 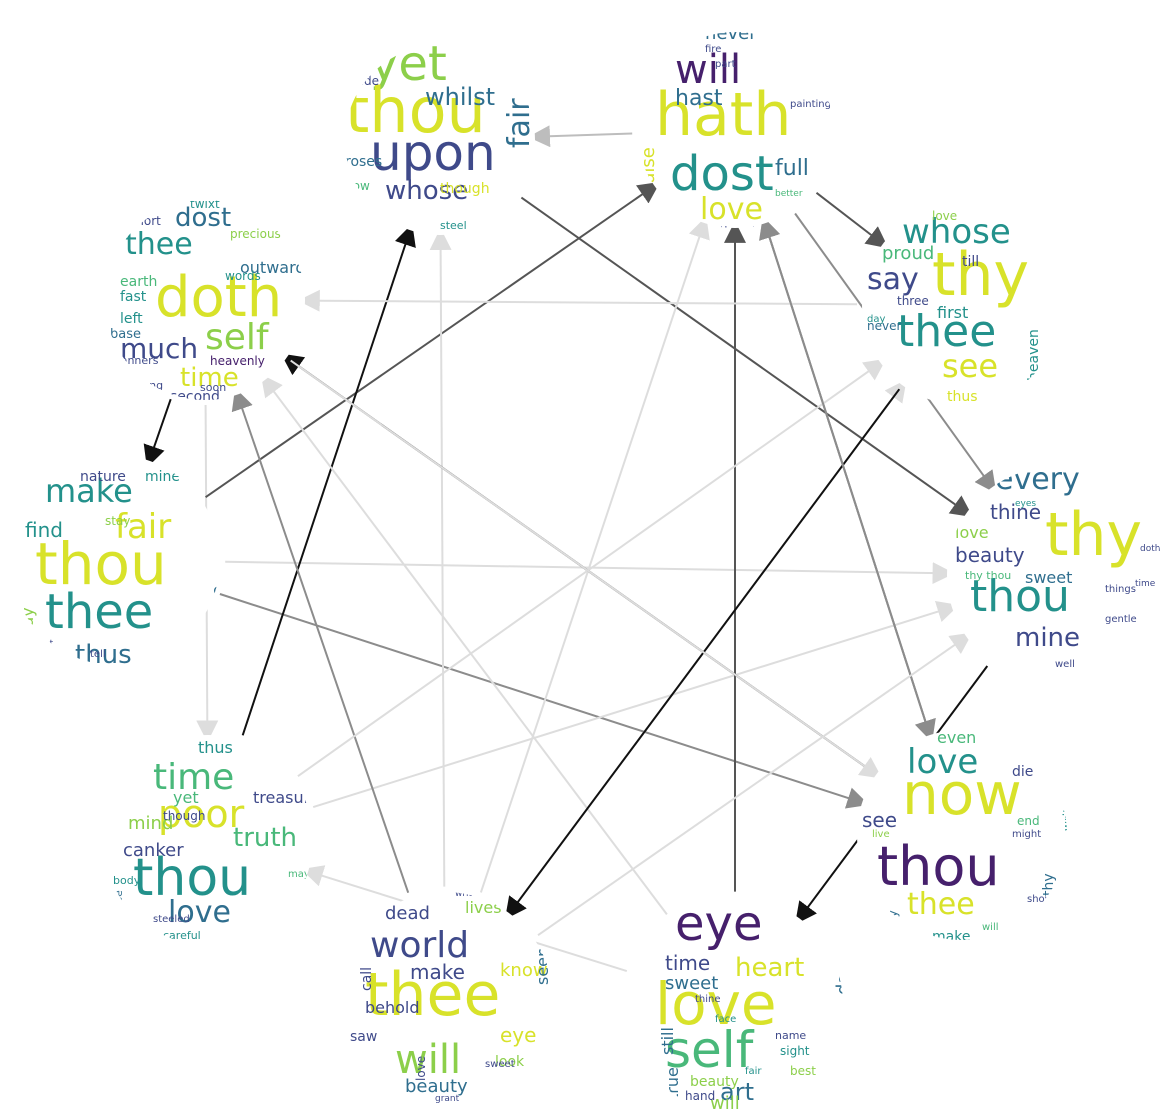 I want to click on cloud-word: among, so click(x=144, y=385).